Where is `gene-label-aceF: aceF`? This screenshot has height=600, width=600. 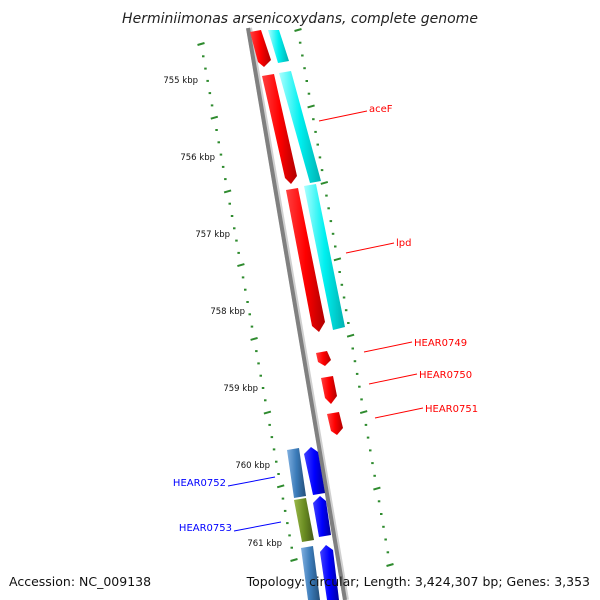 gene-label-aceF: aceF is located at coordinates (381, 109).